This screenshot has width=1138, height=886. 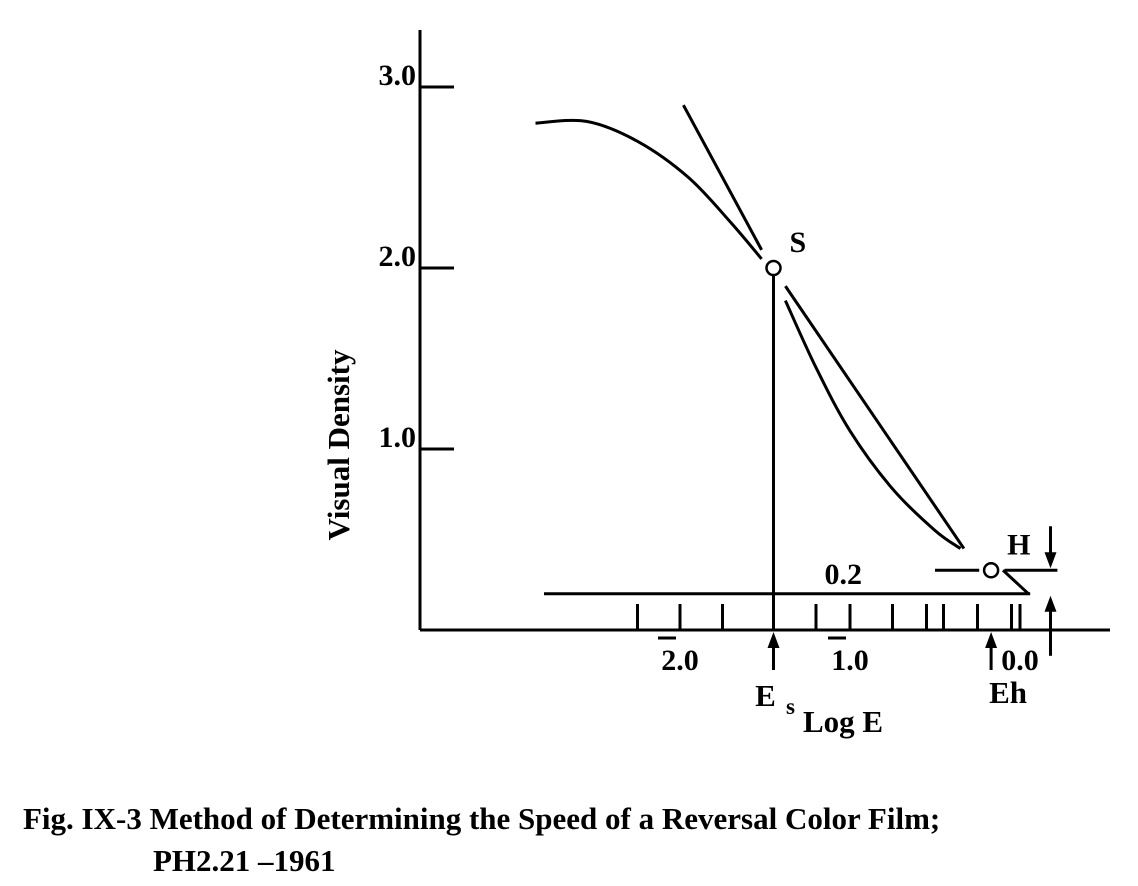 I want to click on chart-marks, so click(x=911, y=464).